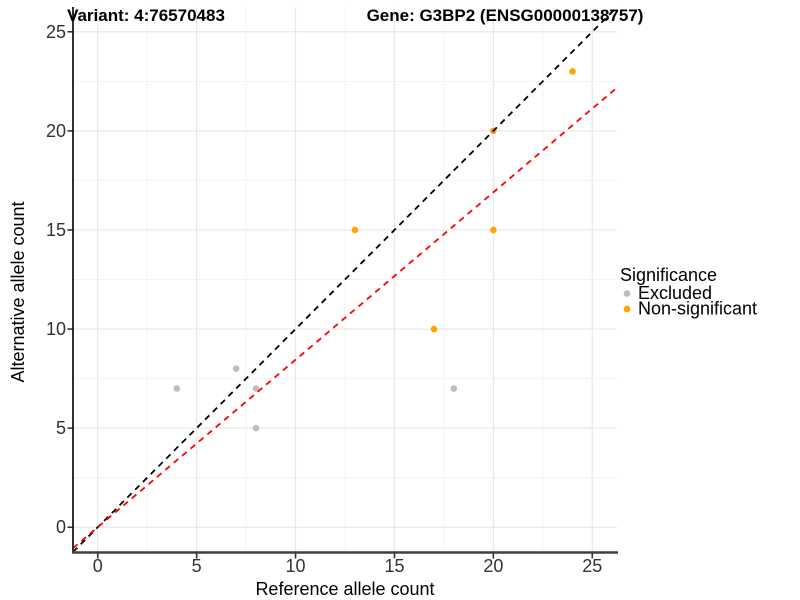 The image size is (800, 600). I want to click on y-tick-label: 0, so click(61, 527).